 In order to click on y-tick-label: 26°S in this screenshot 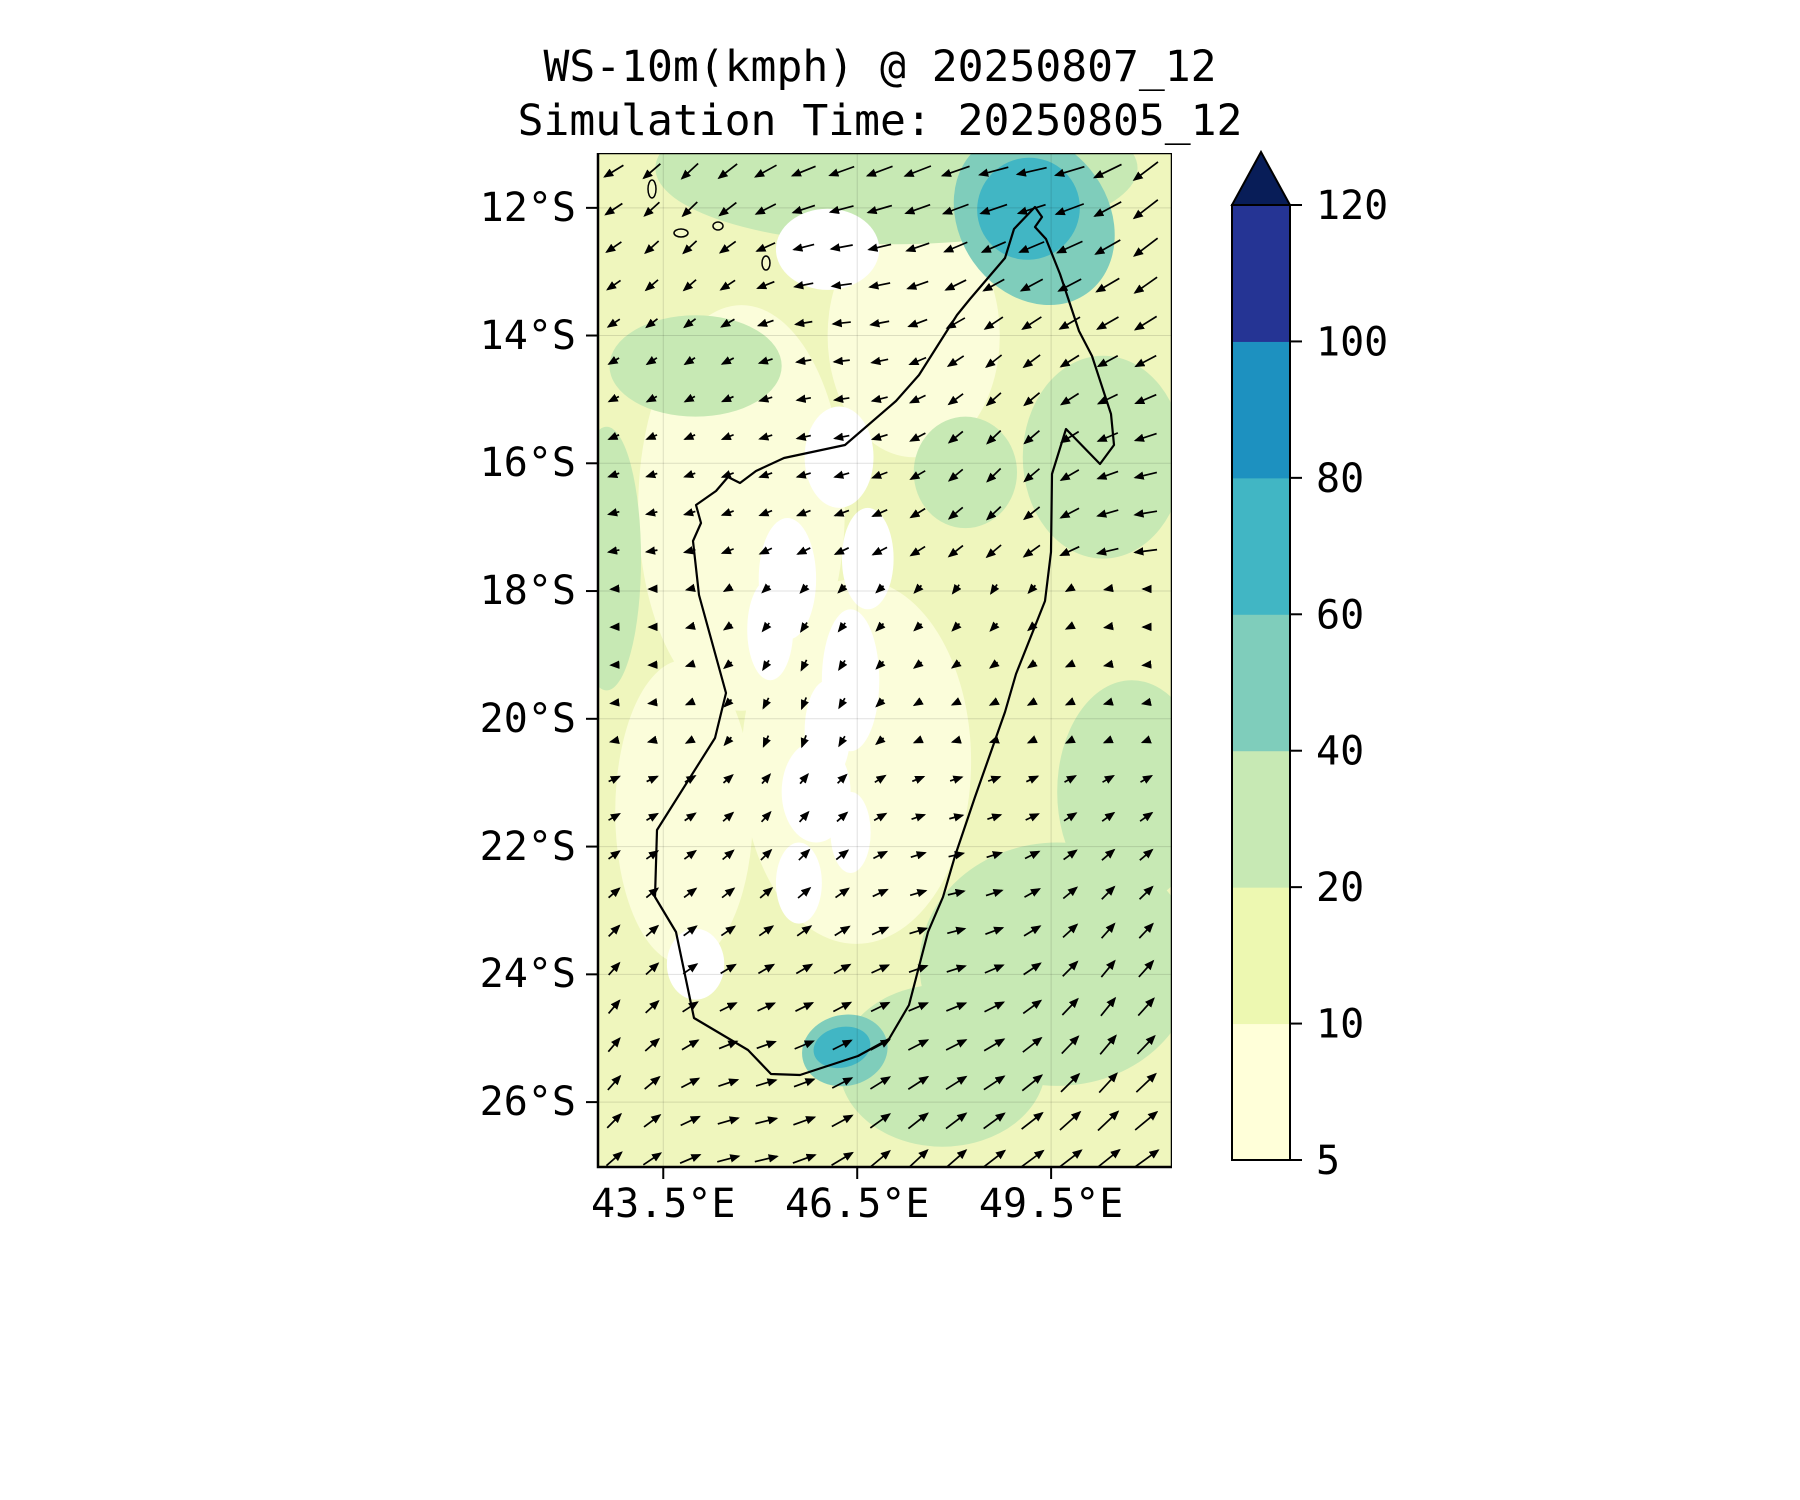, I will do `click(527, 1102)`.